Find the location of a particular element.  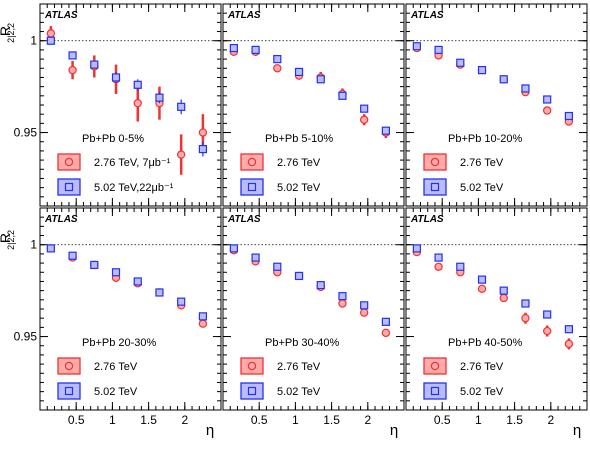

y-axis-title-bottom-label: R is located at coordinates (6, 238).